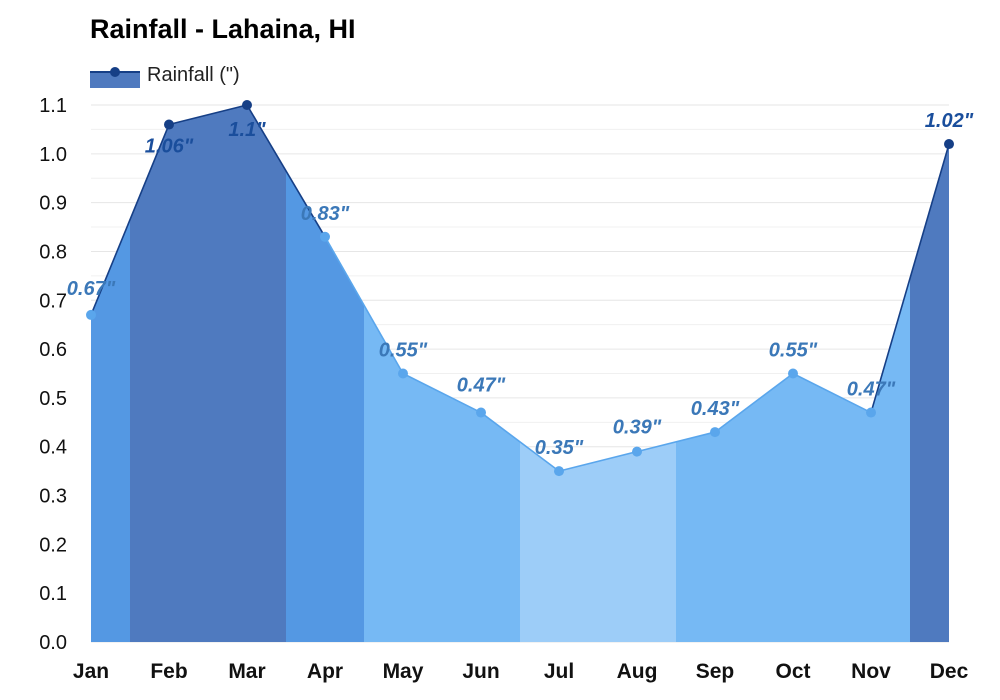 This screenshot has height=700, width=1000. Describe the element at coordinates (325, 236) in the screenshot. I see `data-point-apr` at that location.